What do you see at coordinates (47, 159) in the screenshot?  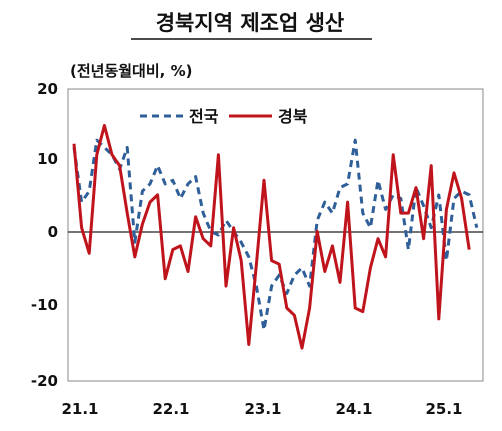 I see `y-tick-label: 10` at bounding box center [47, 159].